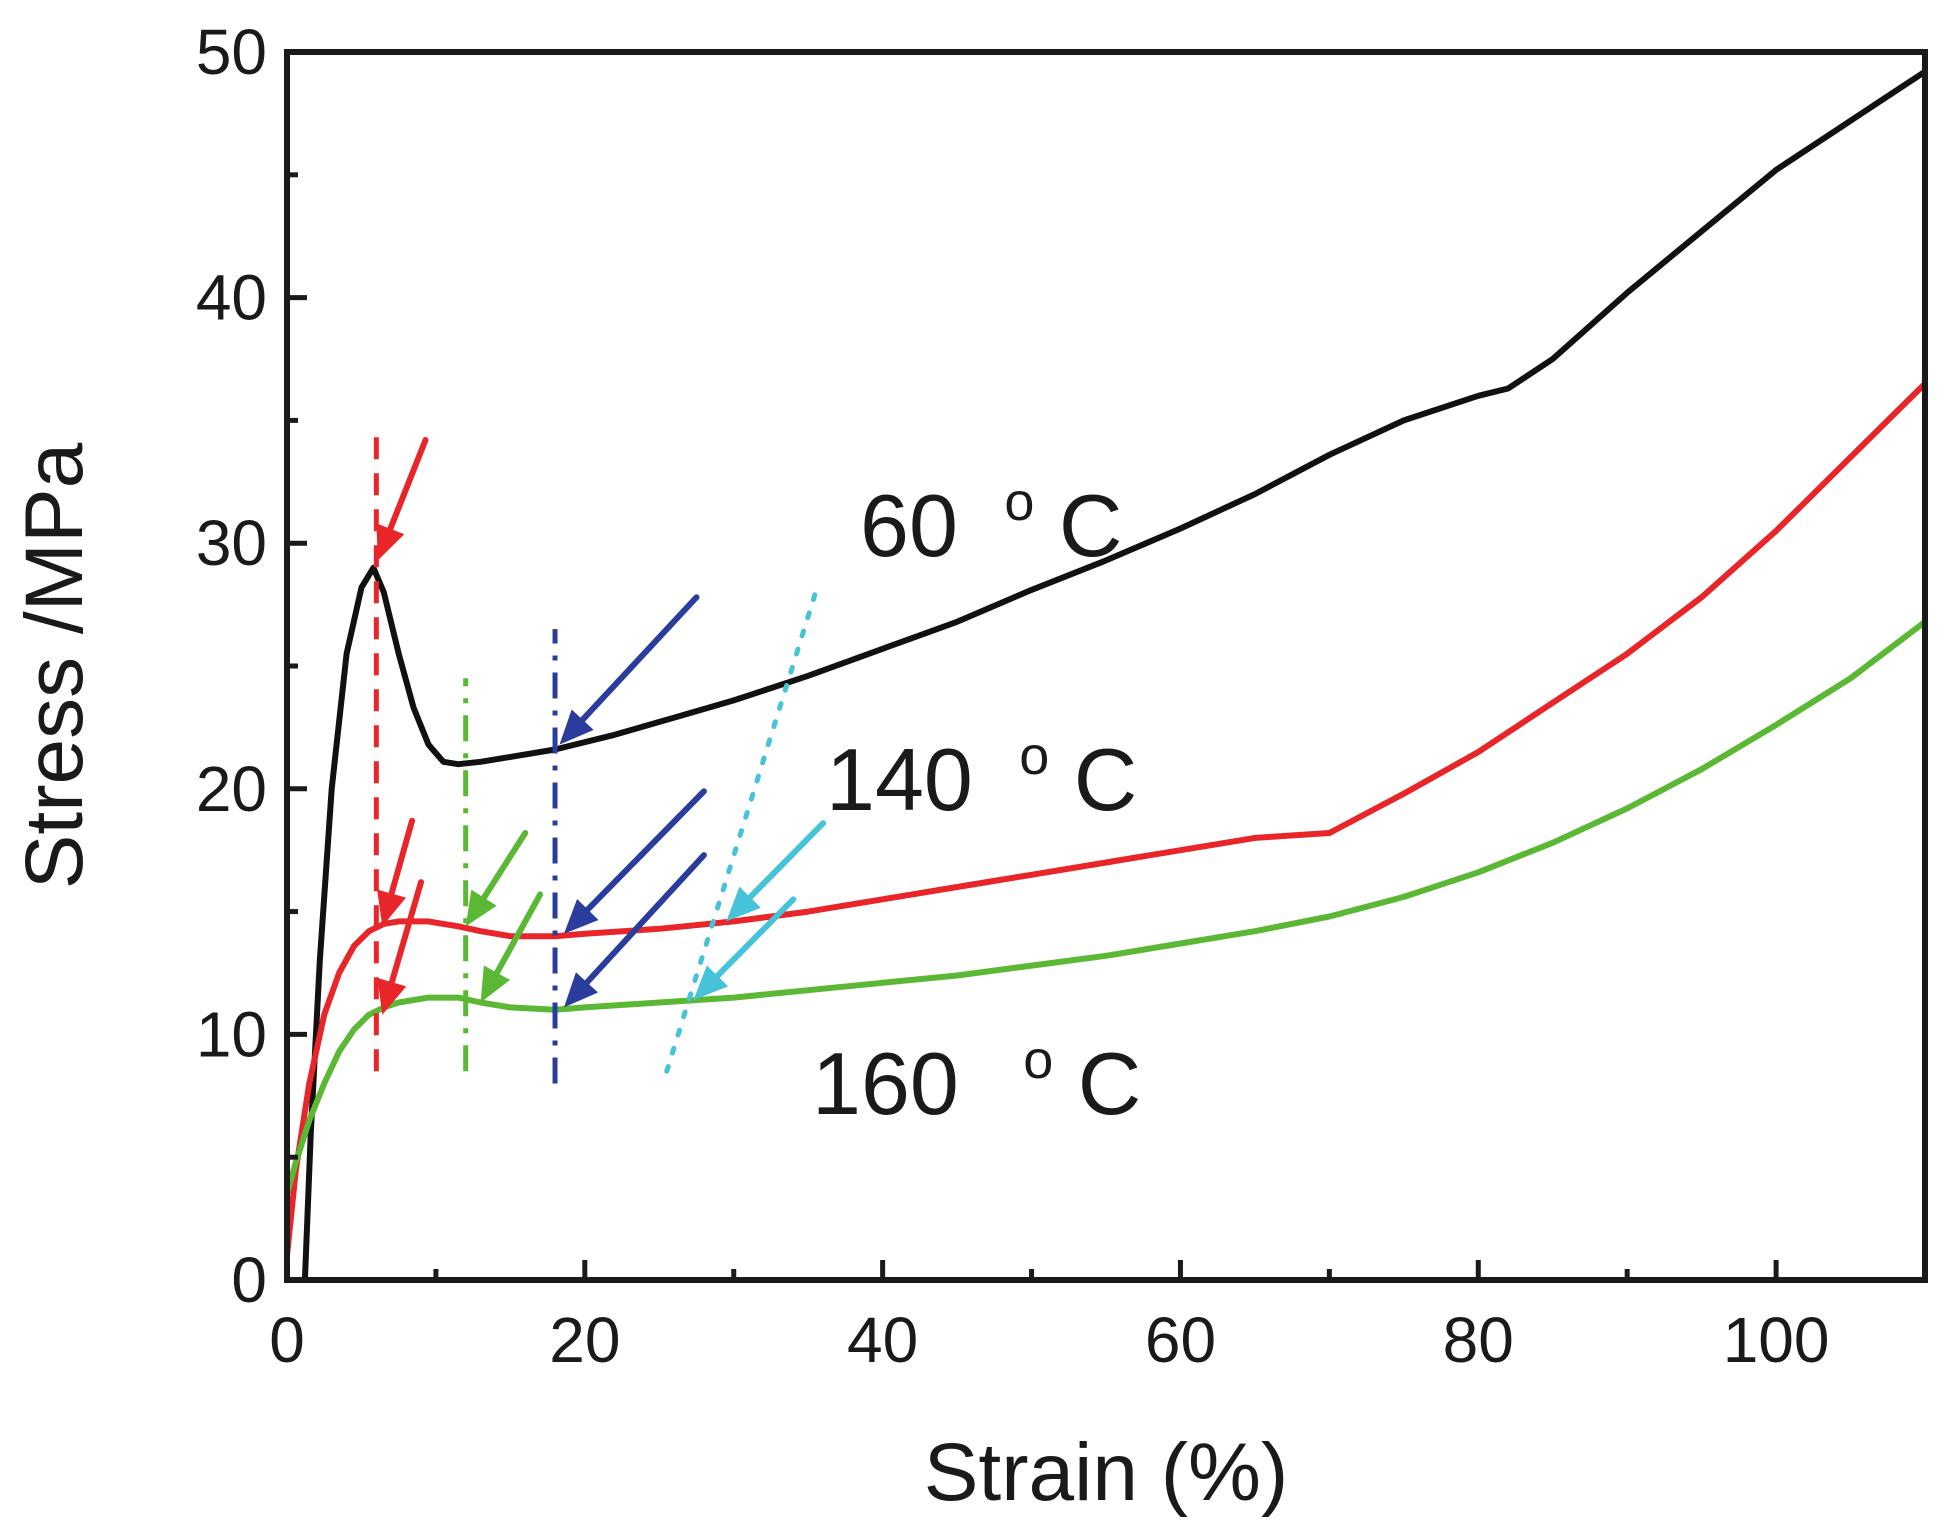 This screenshot has height=1535, width=1958. Describe the element at coordinates (408, 484) in the screenshot. I see `red-arrow-60-shaft` at that location.